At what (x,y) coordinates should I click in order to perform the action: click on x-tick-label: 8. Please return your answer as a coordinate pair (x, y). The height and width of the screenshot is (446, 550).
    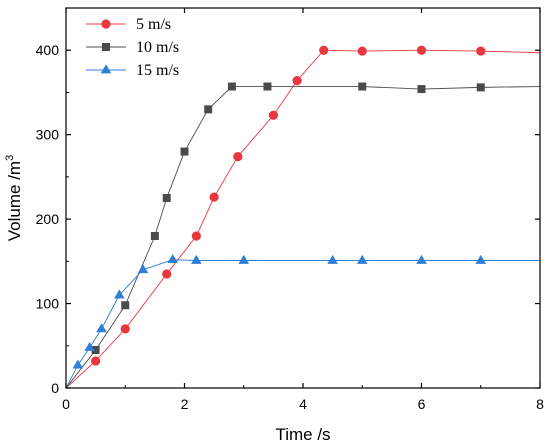
    Looking at the image, I should click on (540, 404).